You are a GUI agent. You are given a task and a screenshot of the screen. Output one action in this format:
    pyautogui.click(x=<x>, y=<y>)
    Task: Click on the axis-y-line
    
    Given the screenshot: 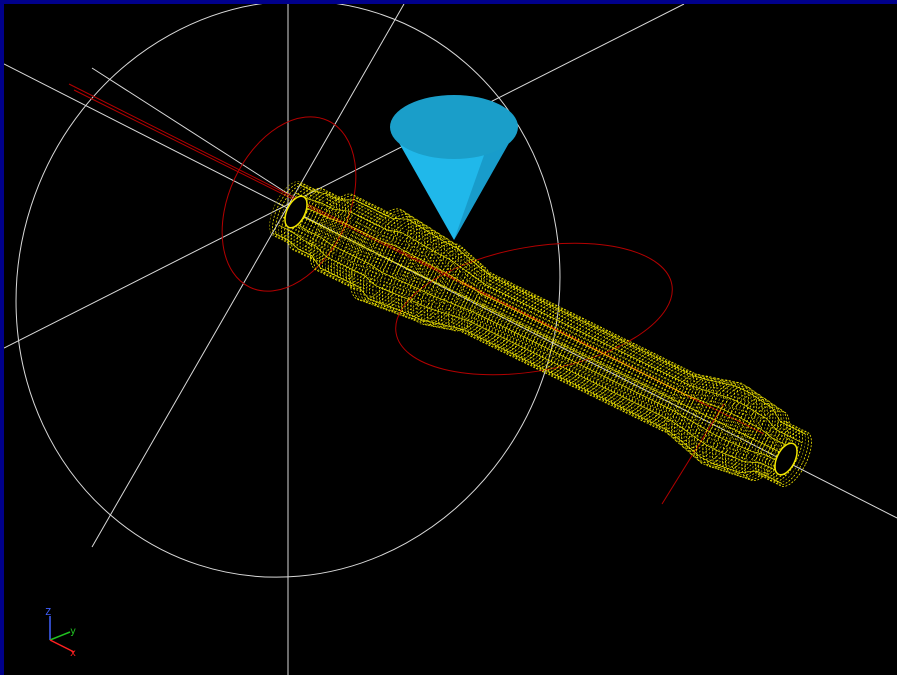 What is the action you would take?
    pyautogui.click(x=60, y=636)
    